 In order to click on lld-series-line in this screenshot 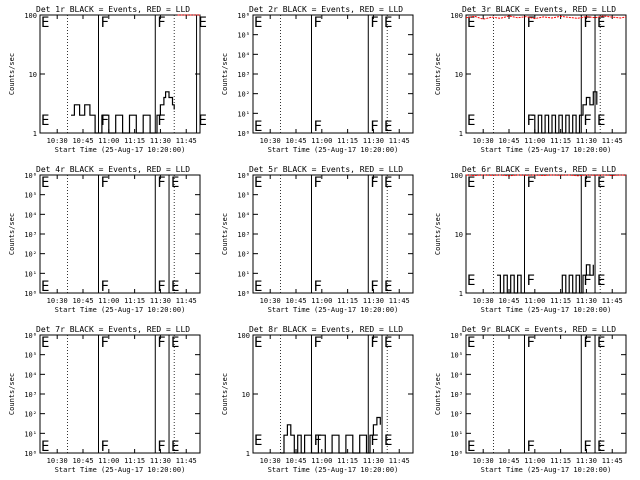, I will do `click(546, 175)`.